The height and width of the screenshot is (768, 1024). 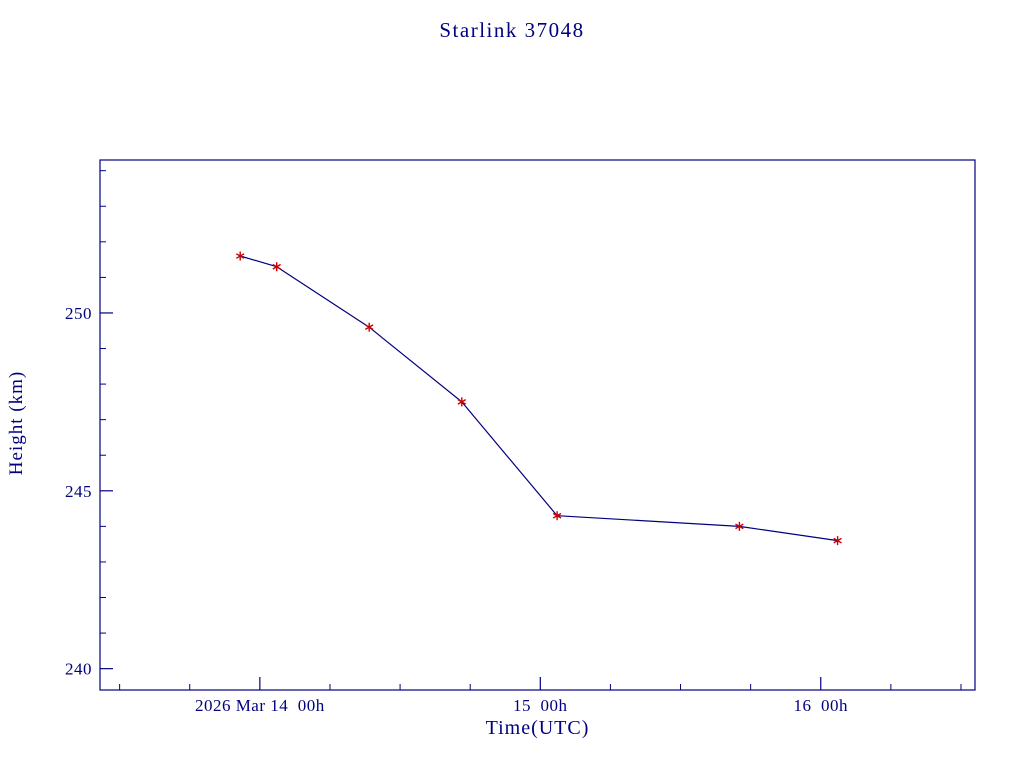 I want to click on y-tick-label: 245, so click(x=78, y=491).